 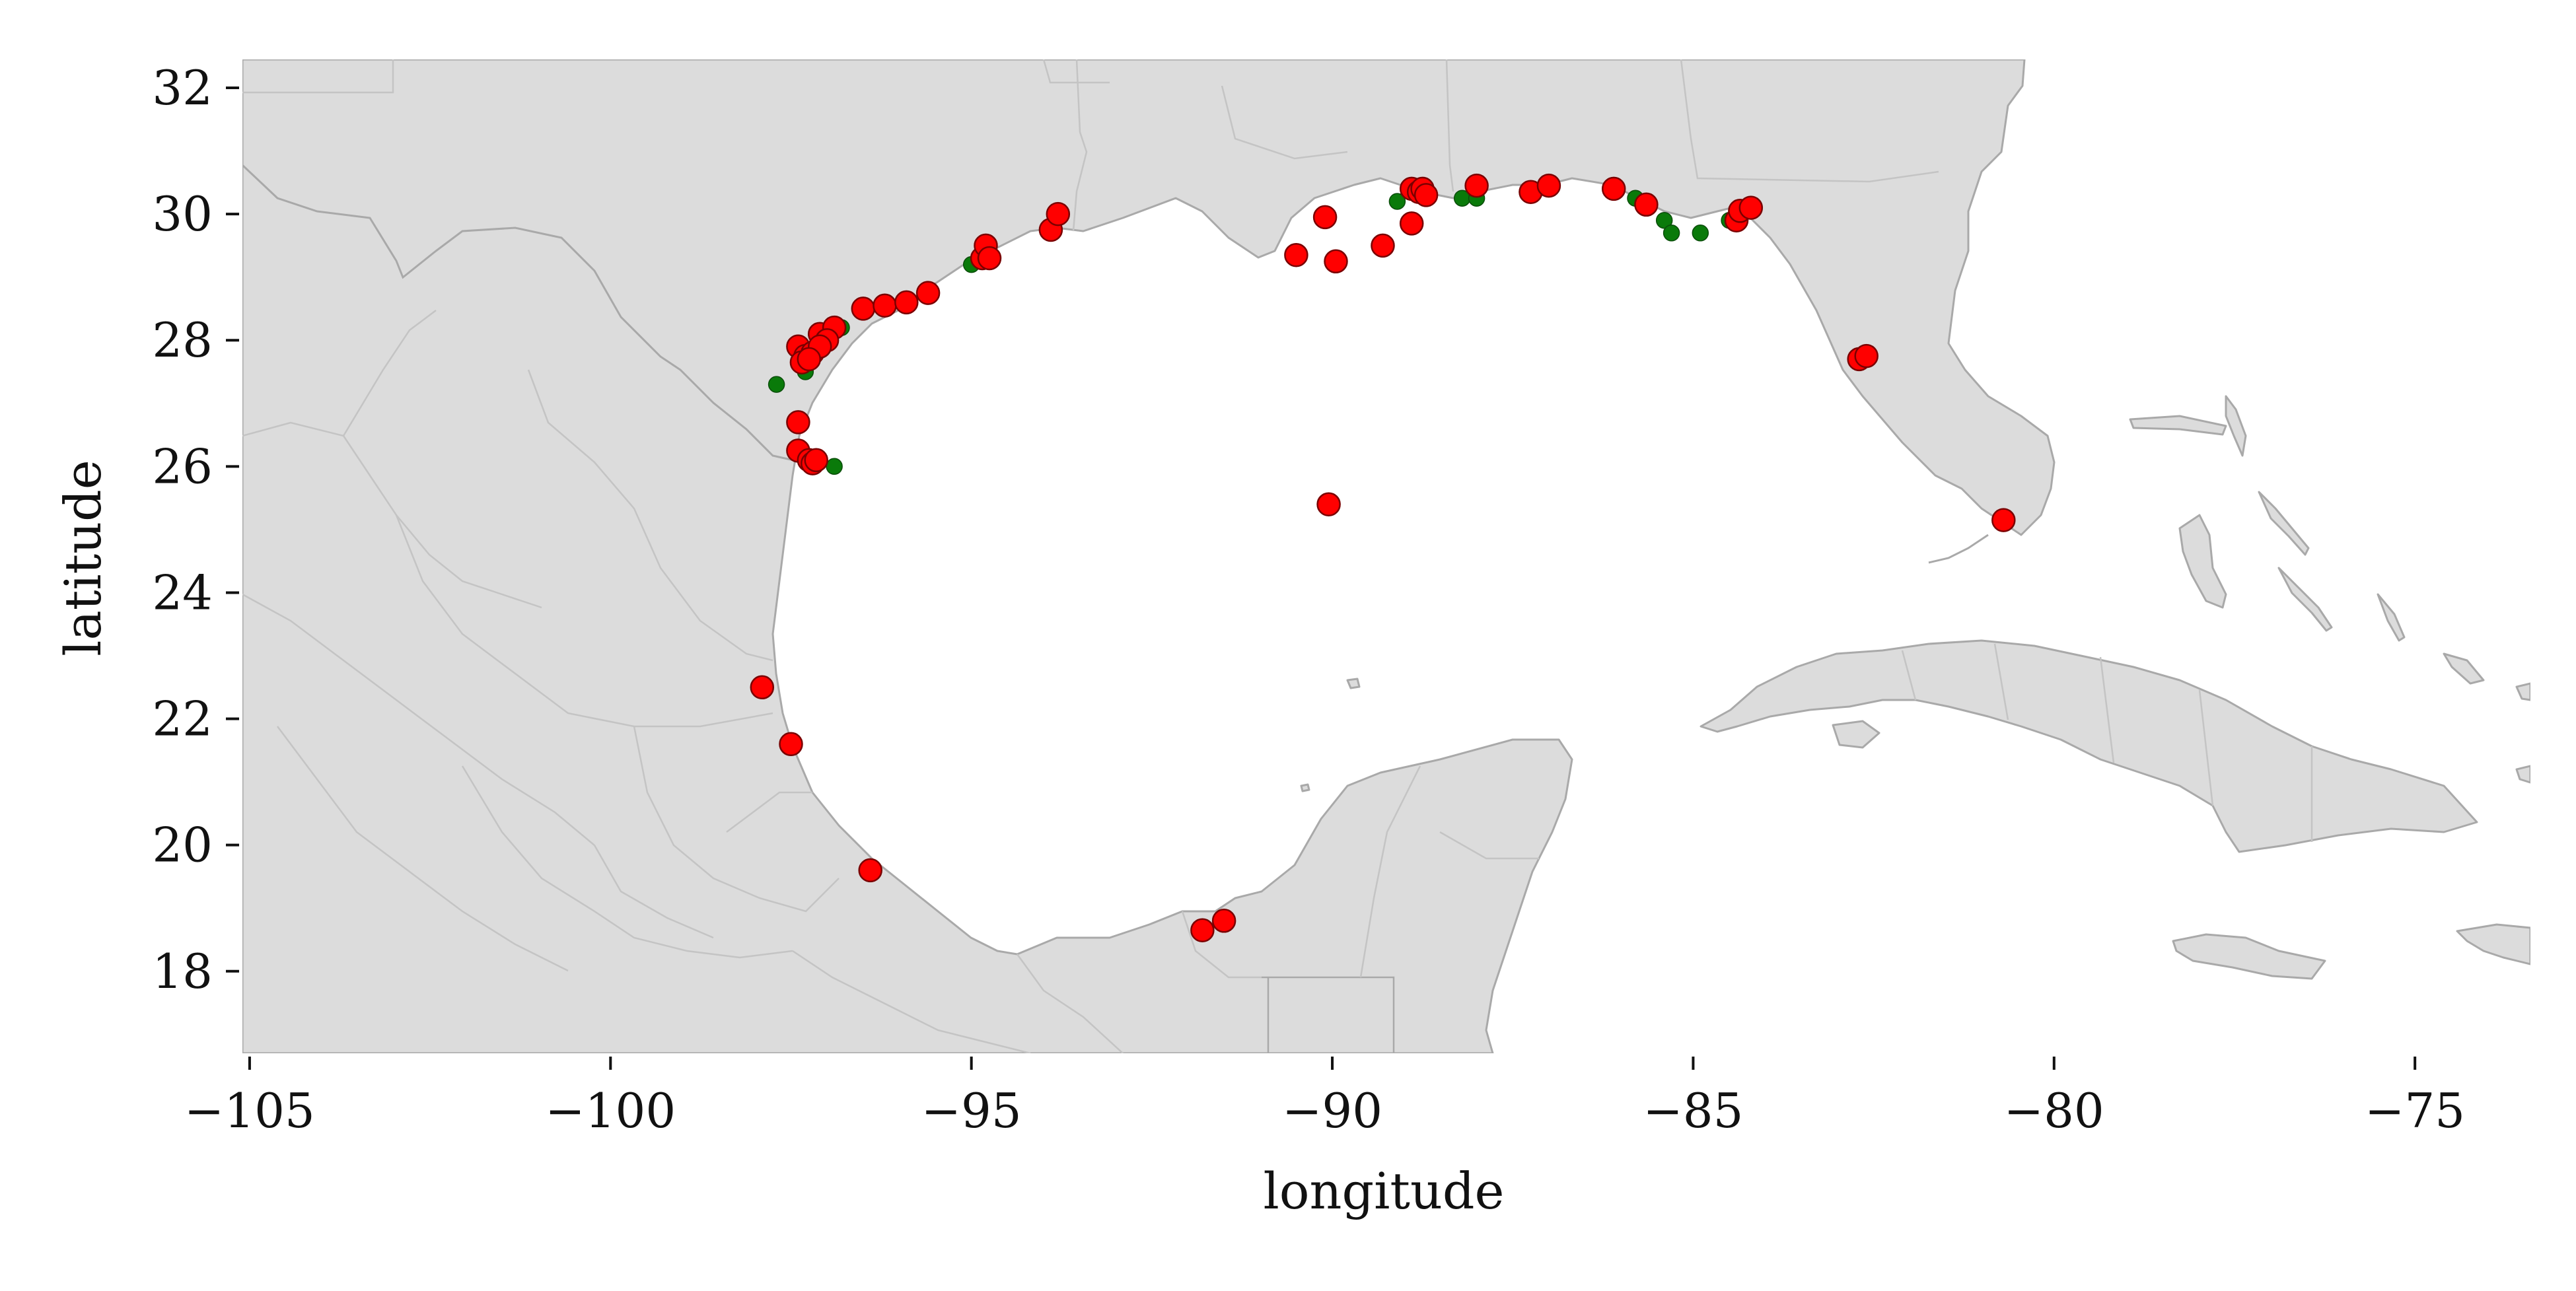 I want to click on y-tick-label: 18, so click(x=182, y=971).